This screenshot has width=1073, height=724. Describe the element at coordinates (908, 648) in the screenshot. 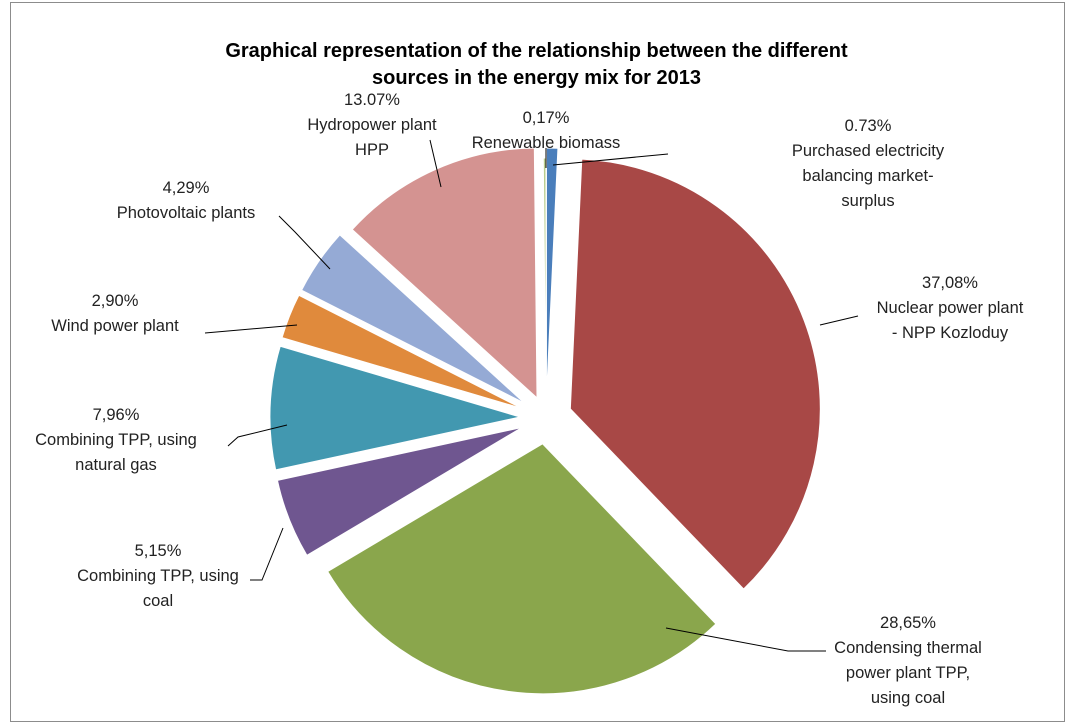

I see `data-label-2-line-1: Condensing thermal` at that location.